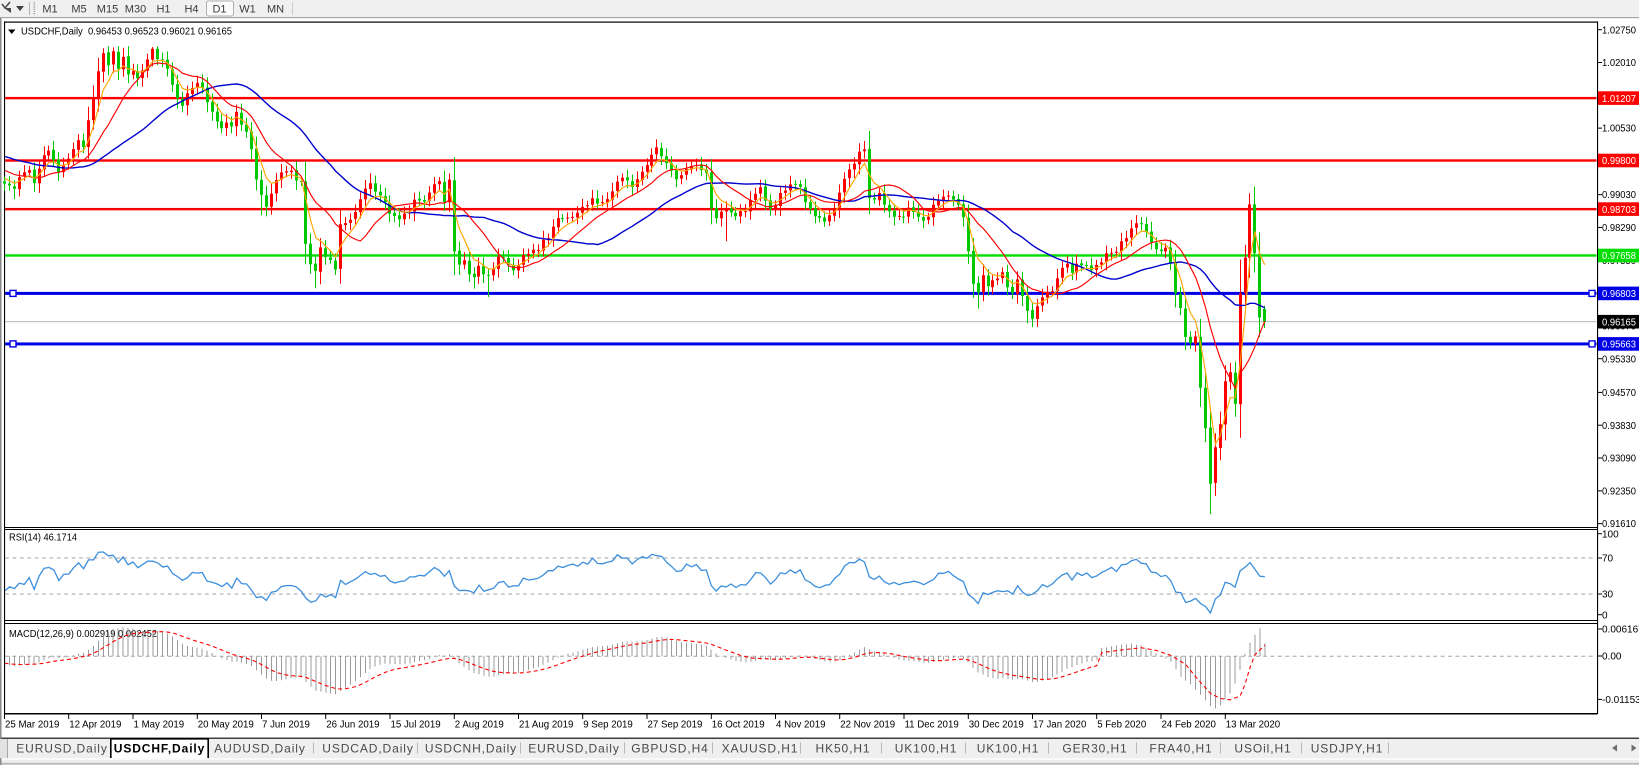 Image resolution: width=1639 pixels, height=765 pixels. What do you see at coordinates (760, 749) in the screenshot?
I see `svg-text: XAUUSD,H1` at bounding box center [760, 749].